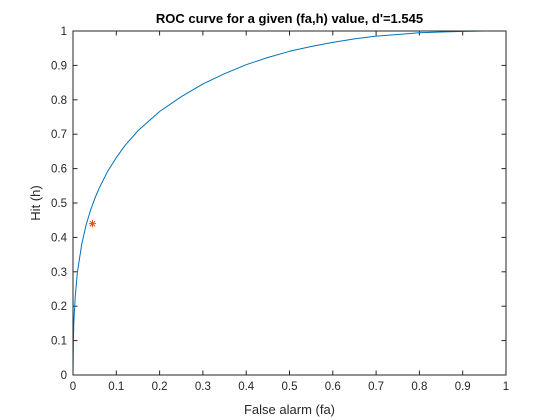 The width and height of the screenshot is (560, 420). Describe the element at coordinates (246, 387) in the screenshot. I see `x-tick-label: 0.4` at that location.